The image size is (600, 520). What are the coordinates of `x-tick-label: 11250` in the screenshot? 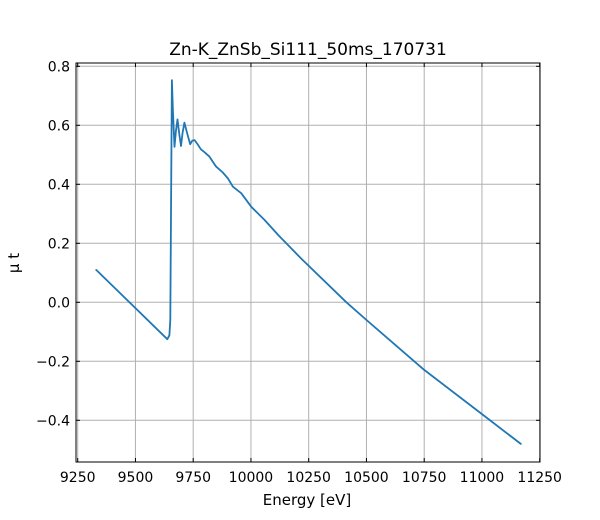 It's located at (539, 478).